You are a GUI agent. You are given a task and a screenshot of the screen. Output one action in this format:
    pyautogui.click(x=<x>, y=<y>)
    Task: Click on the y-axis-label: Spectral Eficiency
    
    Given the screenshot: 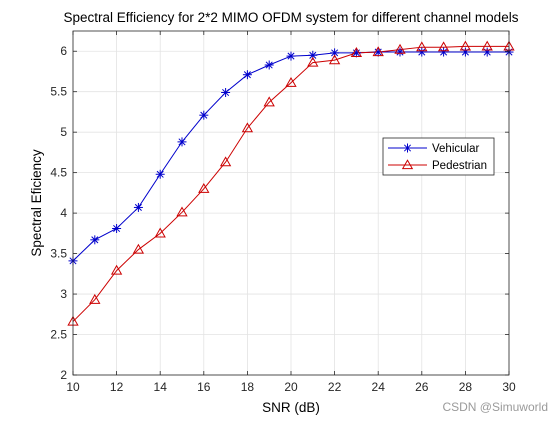 What is the action you would take?
    pyautogui.click(x=36, y=203)
    